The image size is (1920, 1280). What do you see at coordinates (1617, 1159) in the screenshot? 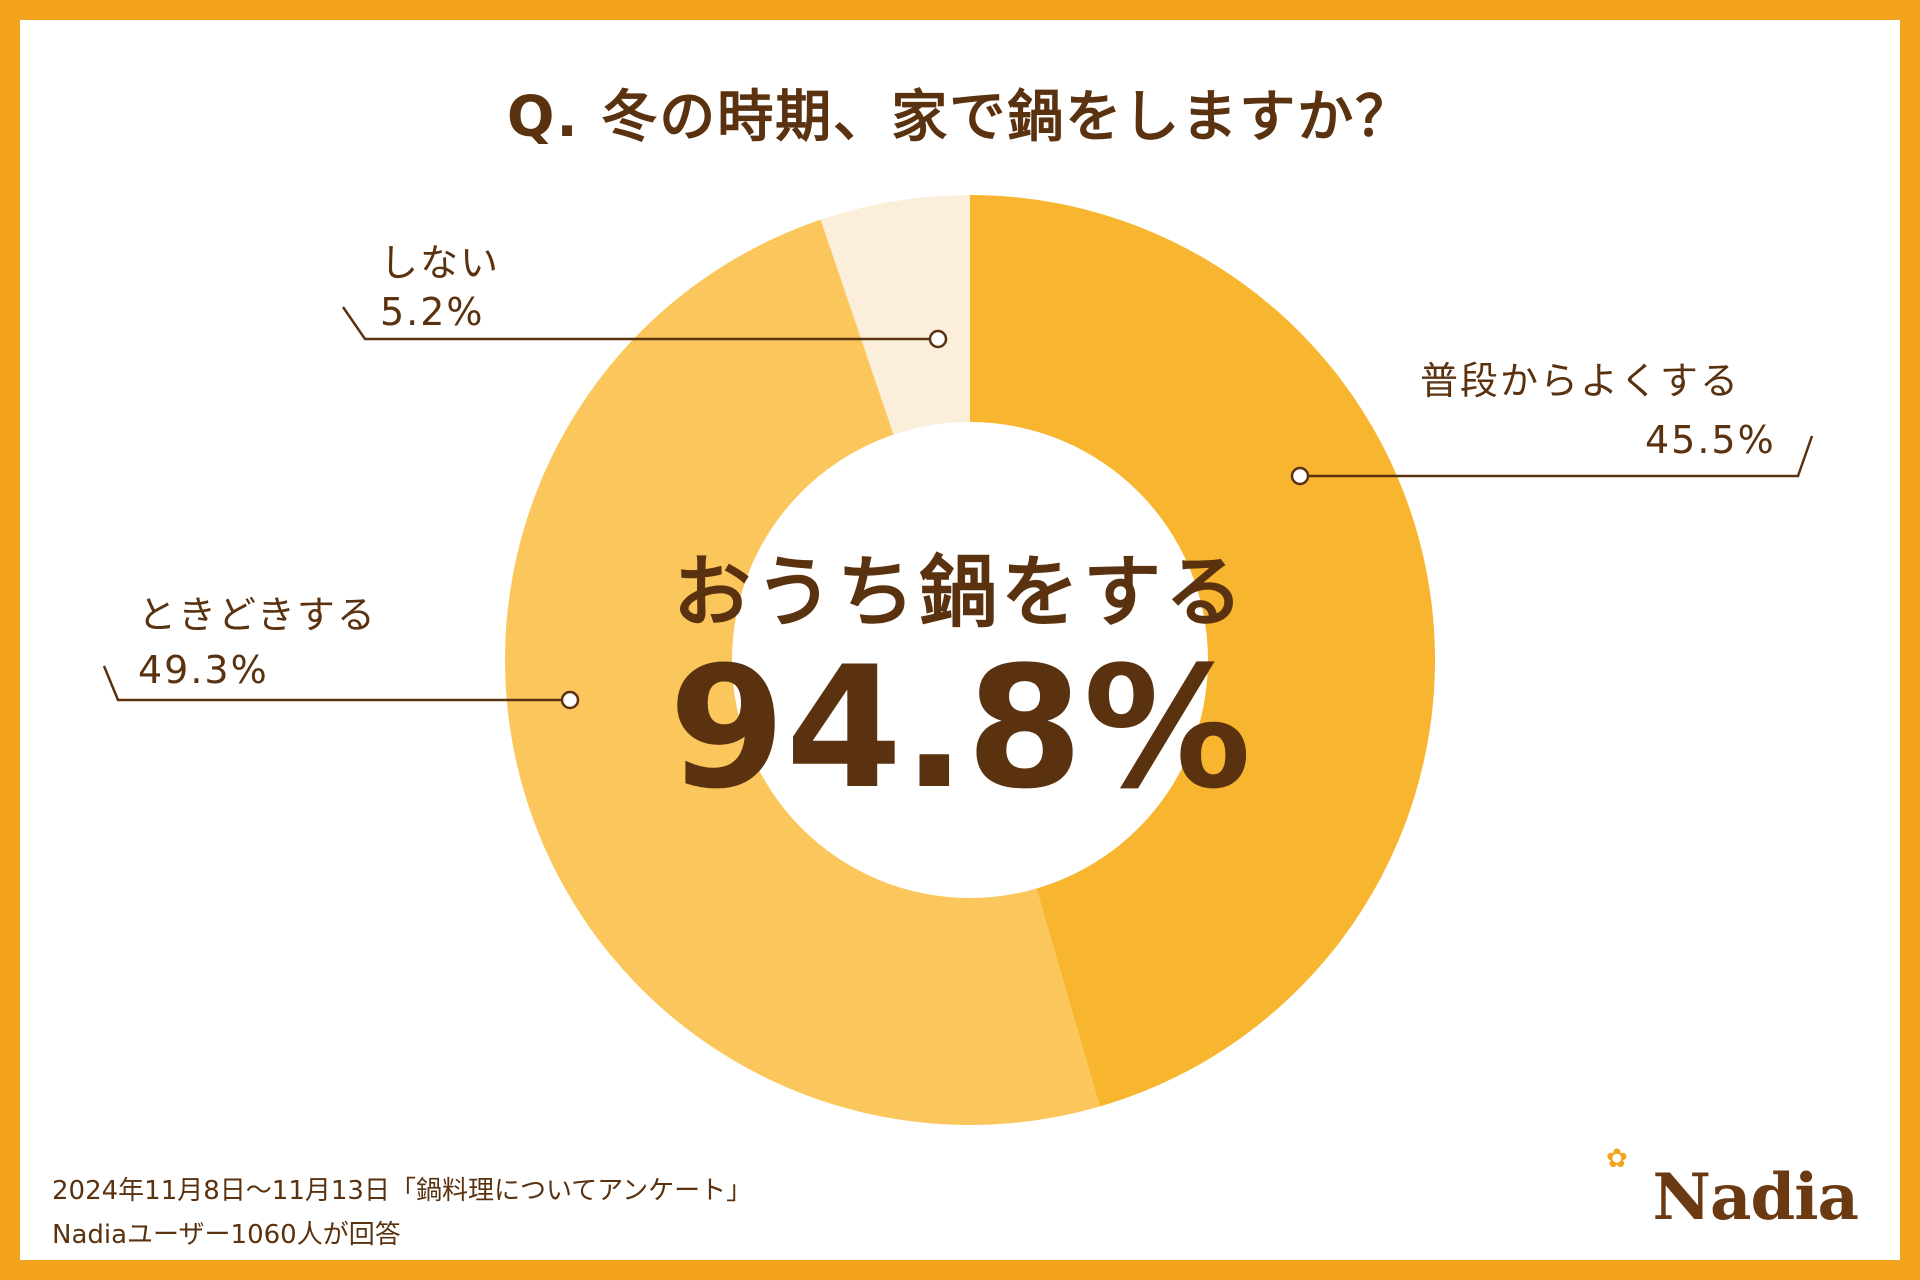
I see `flower-icon: ✿` at bounding box center [1617, 1159].